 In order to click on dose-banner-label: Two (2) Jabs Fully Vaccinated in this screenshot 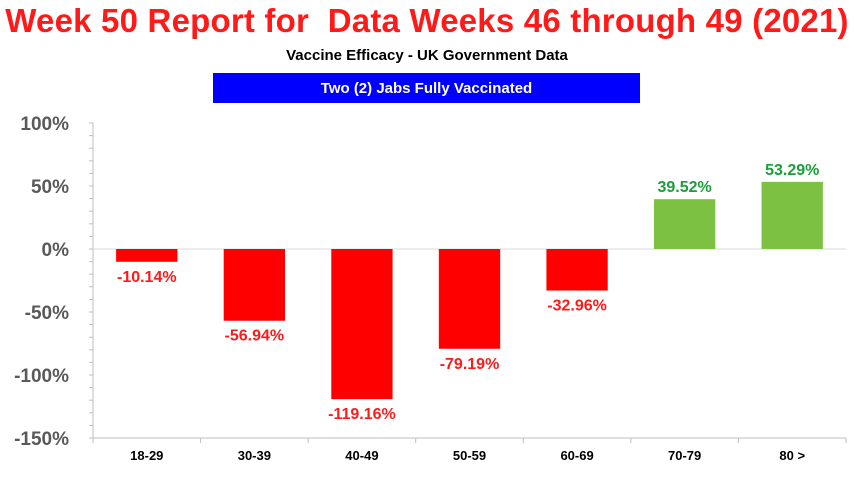, I will do `click(426, 88)`.